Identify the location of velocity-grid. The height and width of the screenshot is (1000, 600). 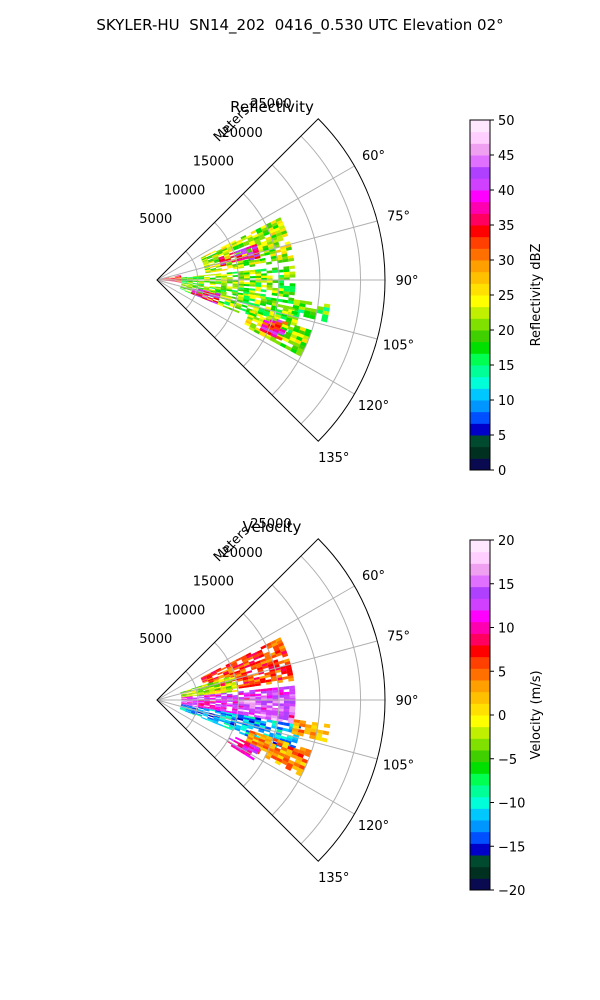
(271, 700).